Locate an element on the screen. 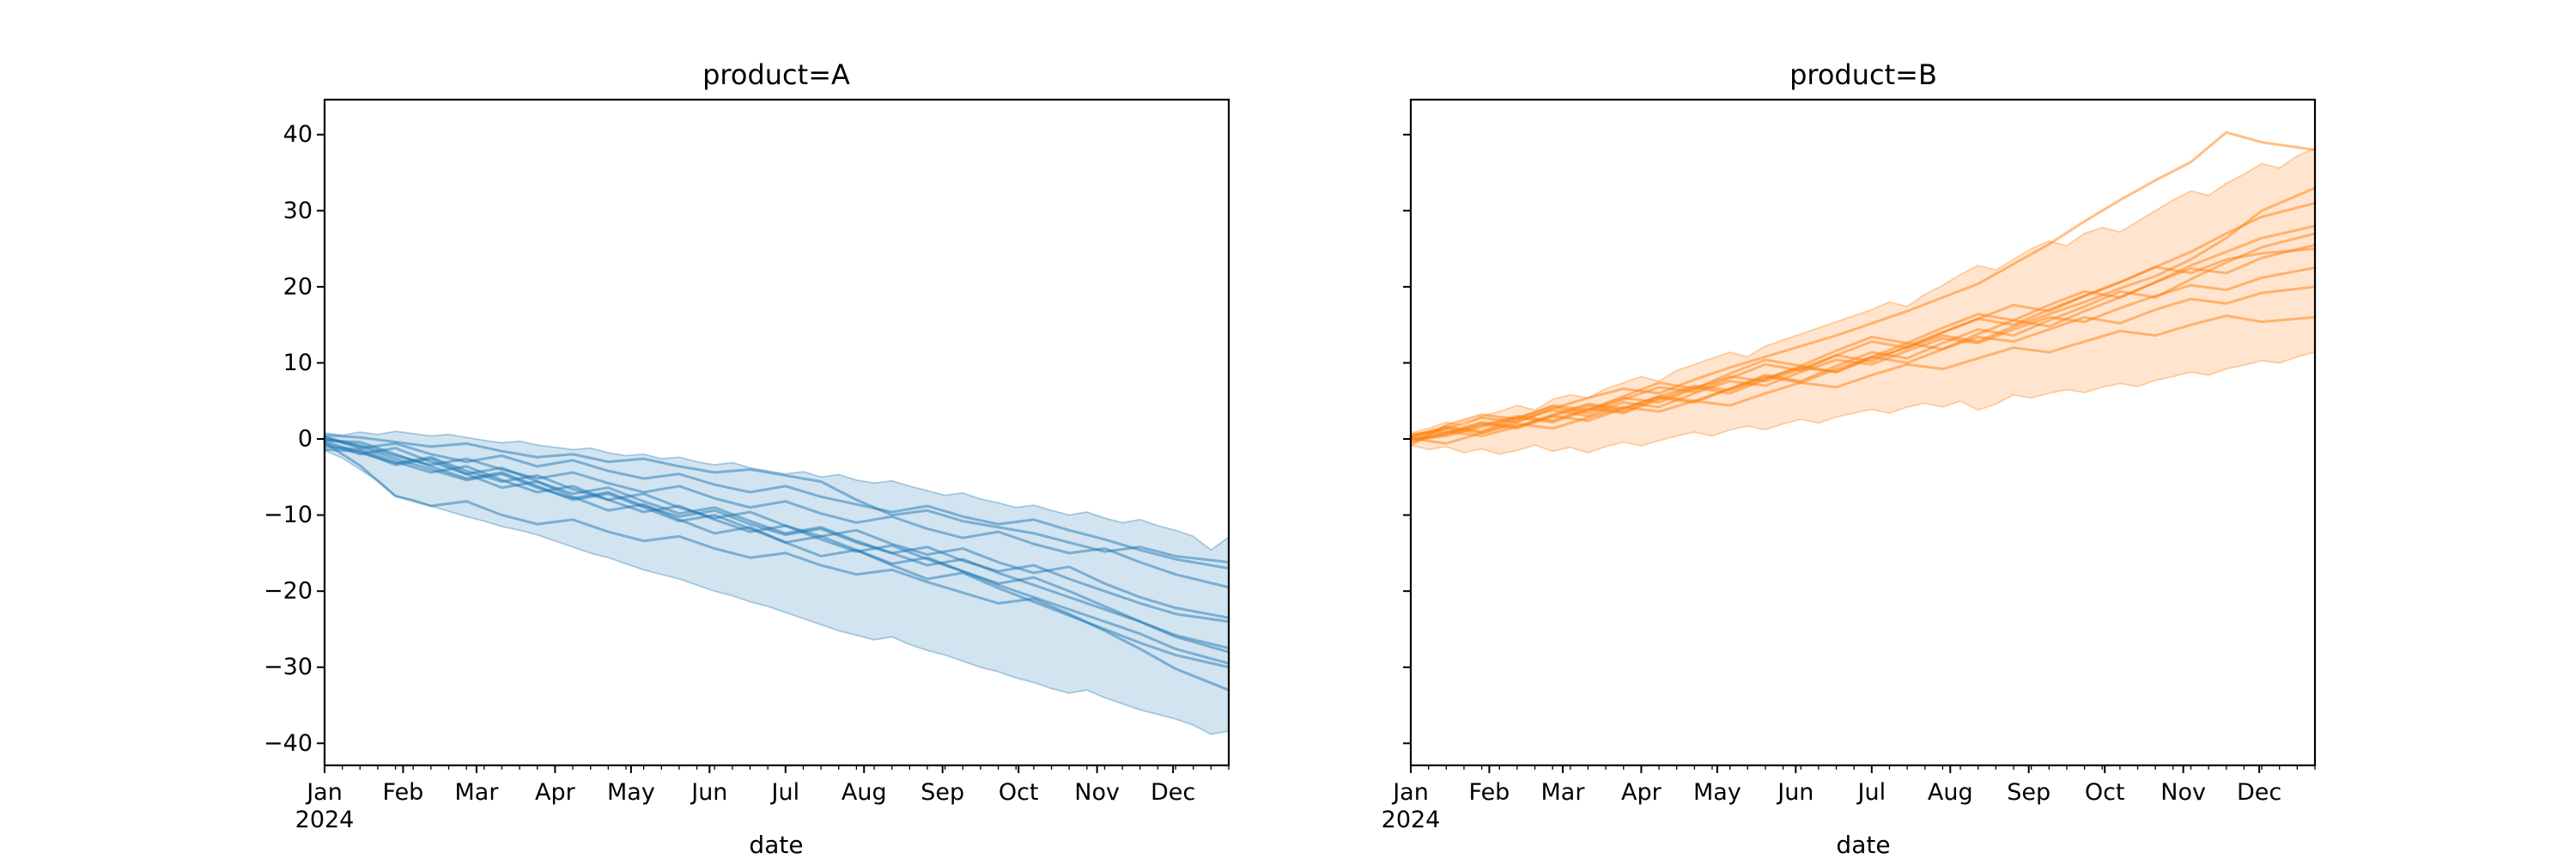  y-tick-label: −20 is located at coordinates (289, 592).